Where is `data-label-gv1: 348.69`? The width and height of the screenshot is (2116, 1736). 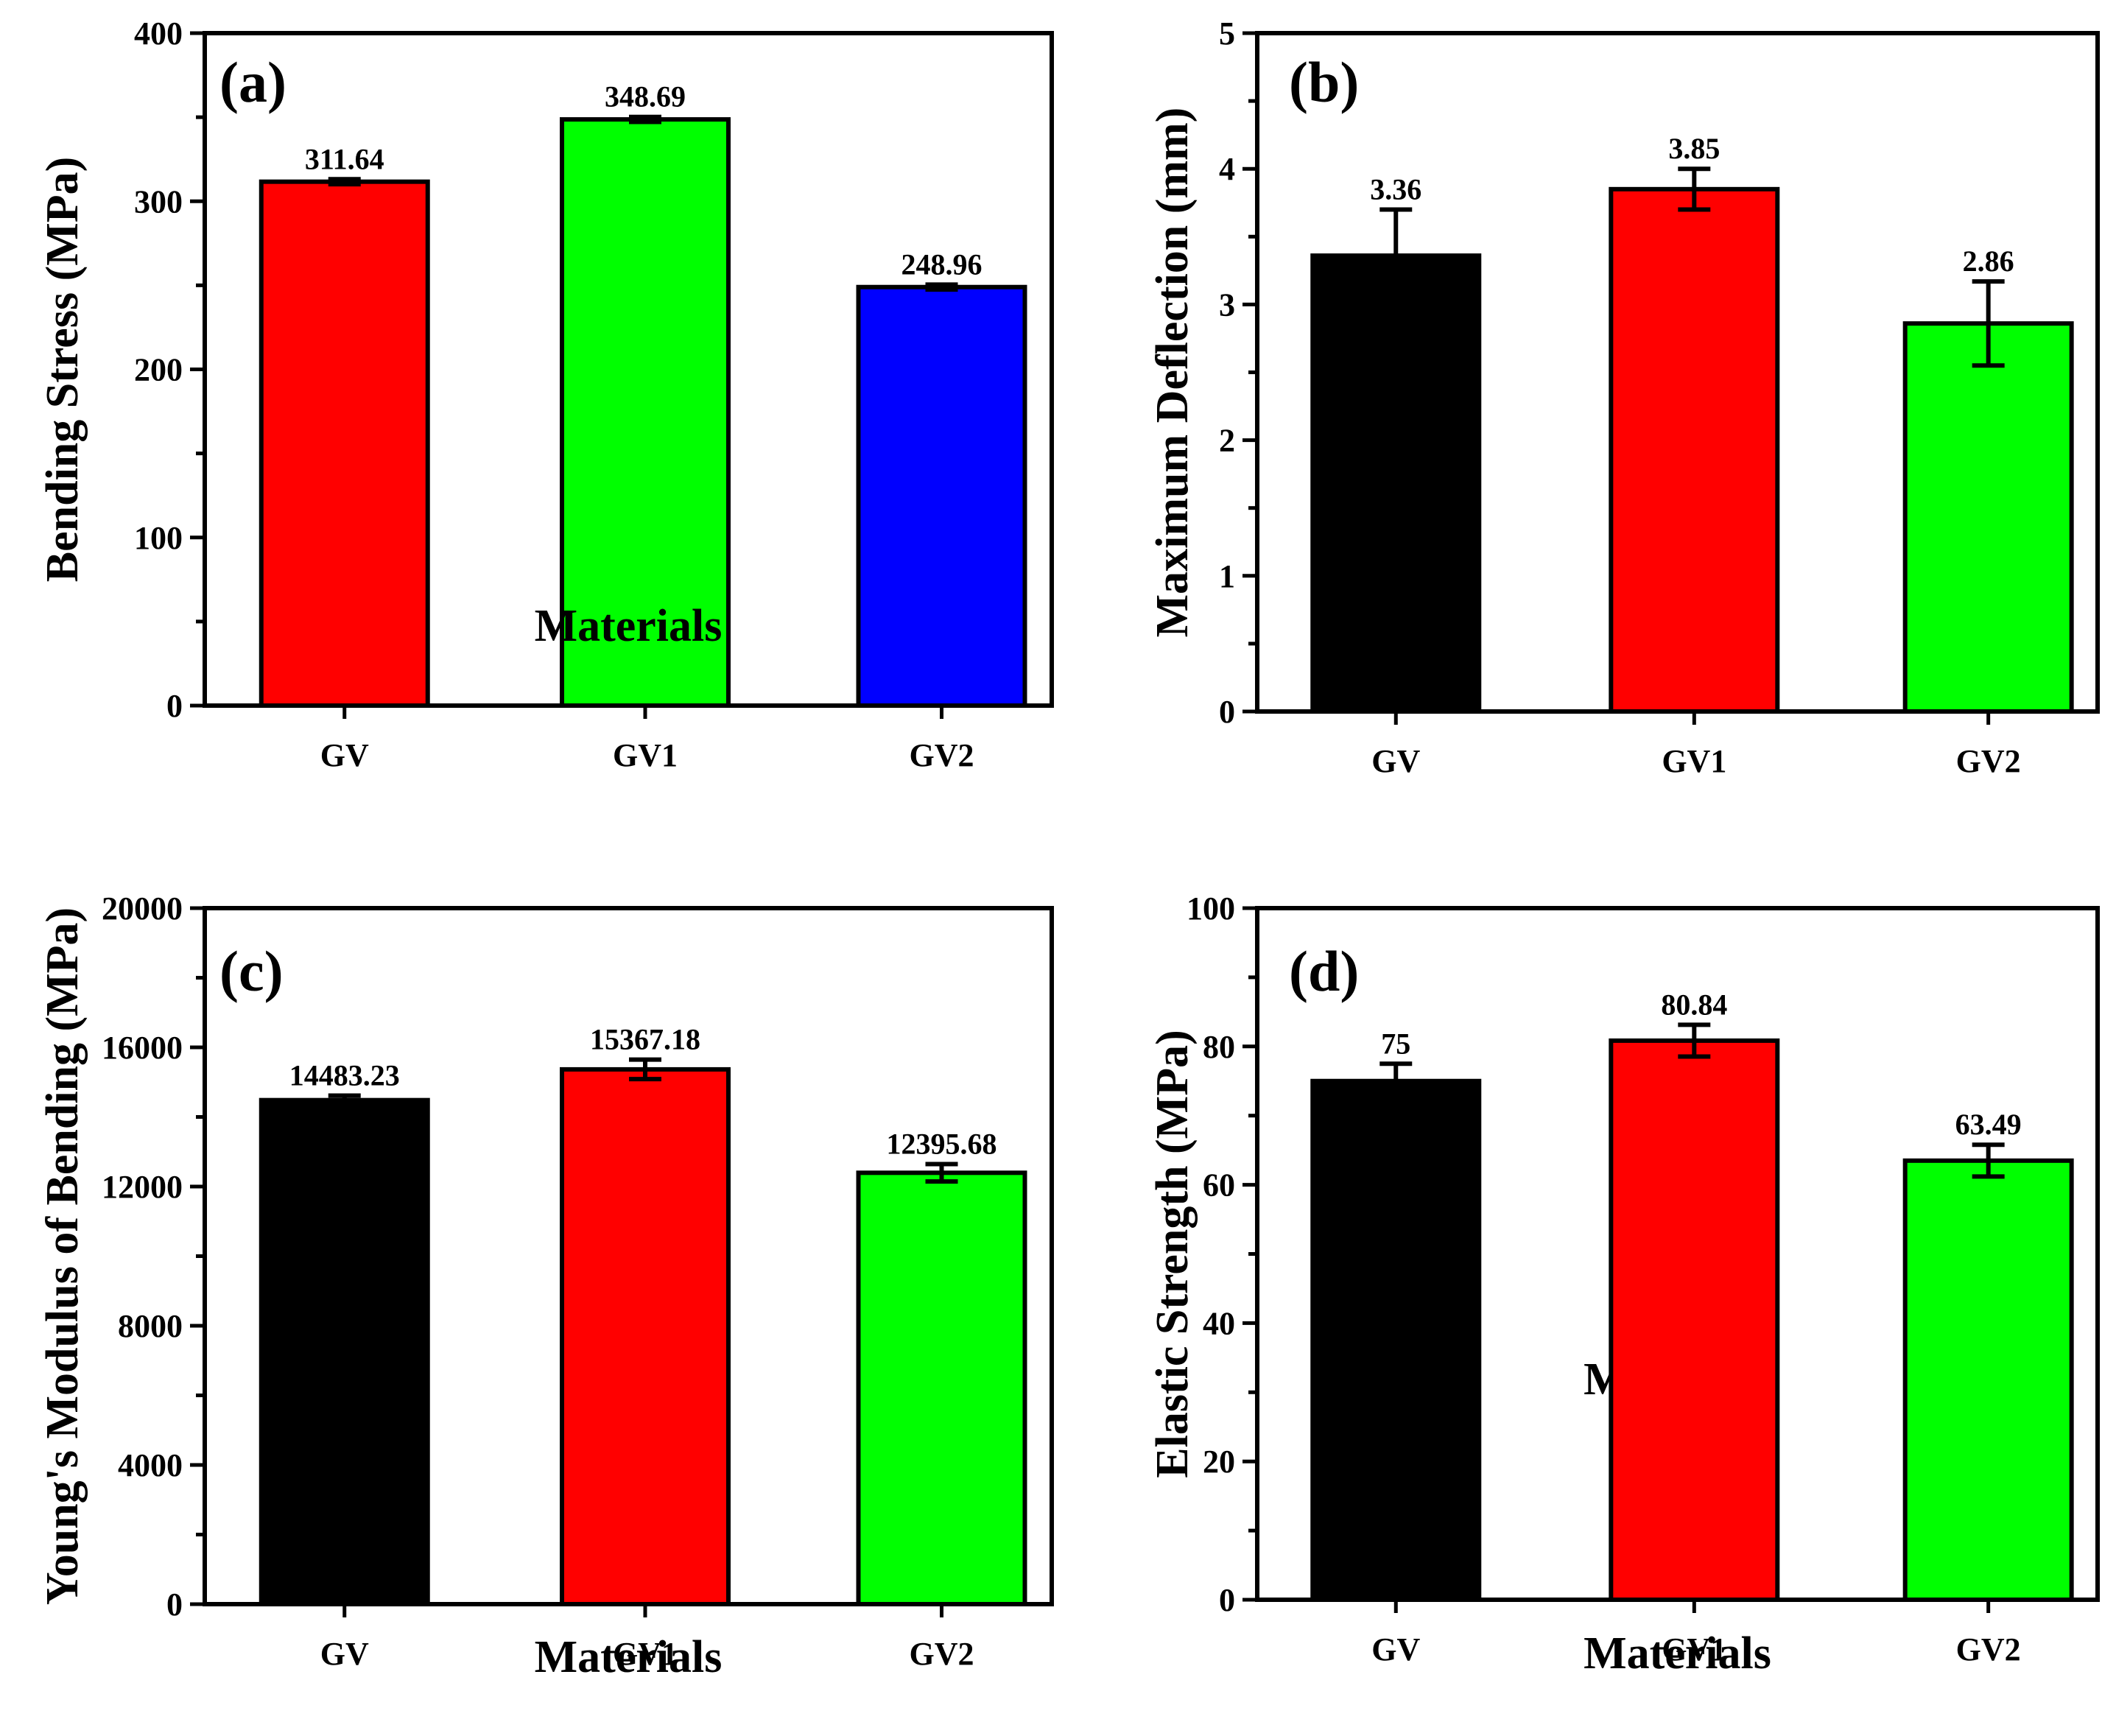 data-label-gv1: 348.69 is located at coordinates (645, 96).